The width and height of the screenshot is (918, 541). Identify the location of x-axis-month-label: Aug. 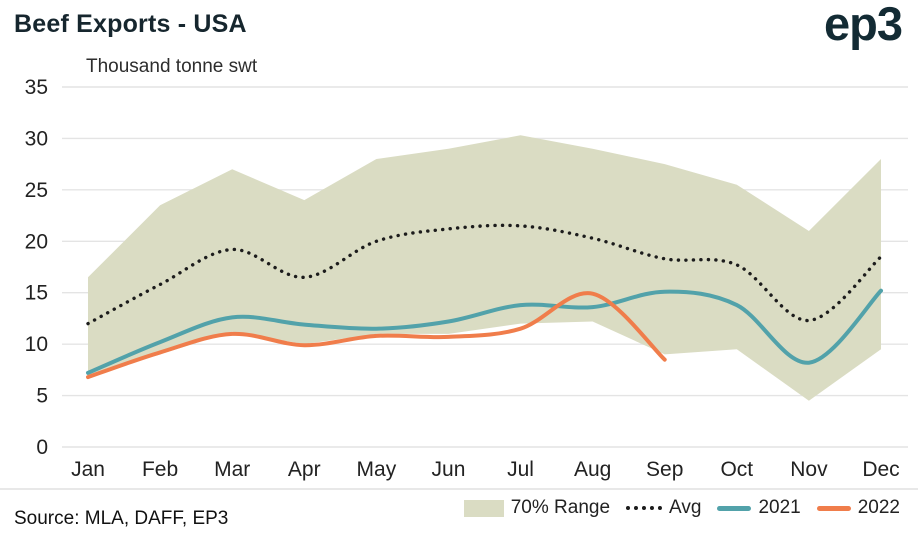
(592, 469).